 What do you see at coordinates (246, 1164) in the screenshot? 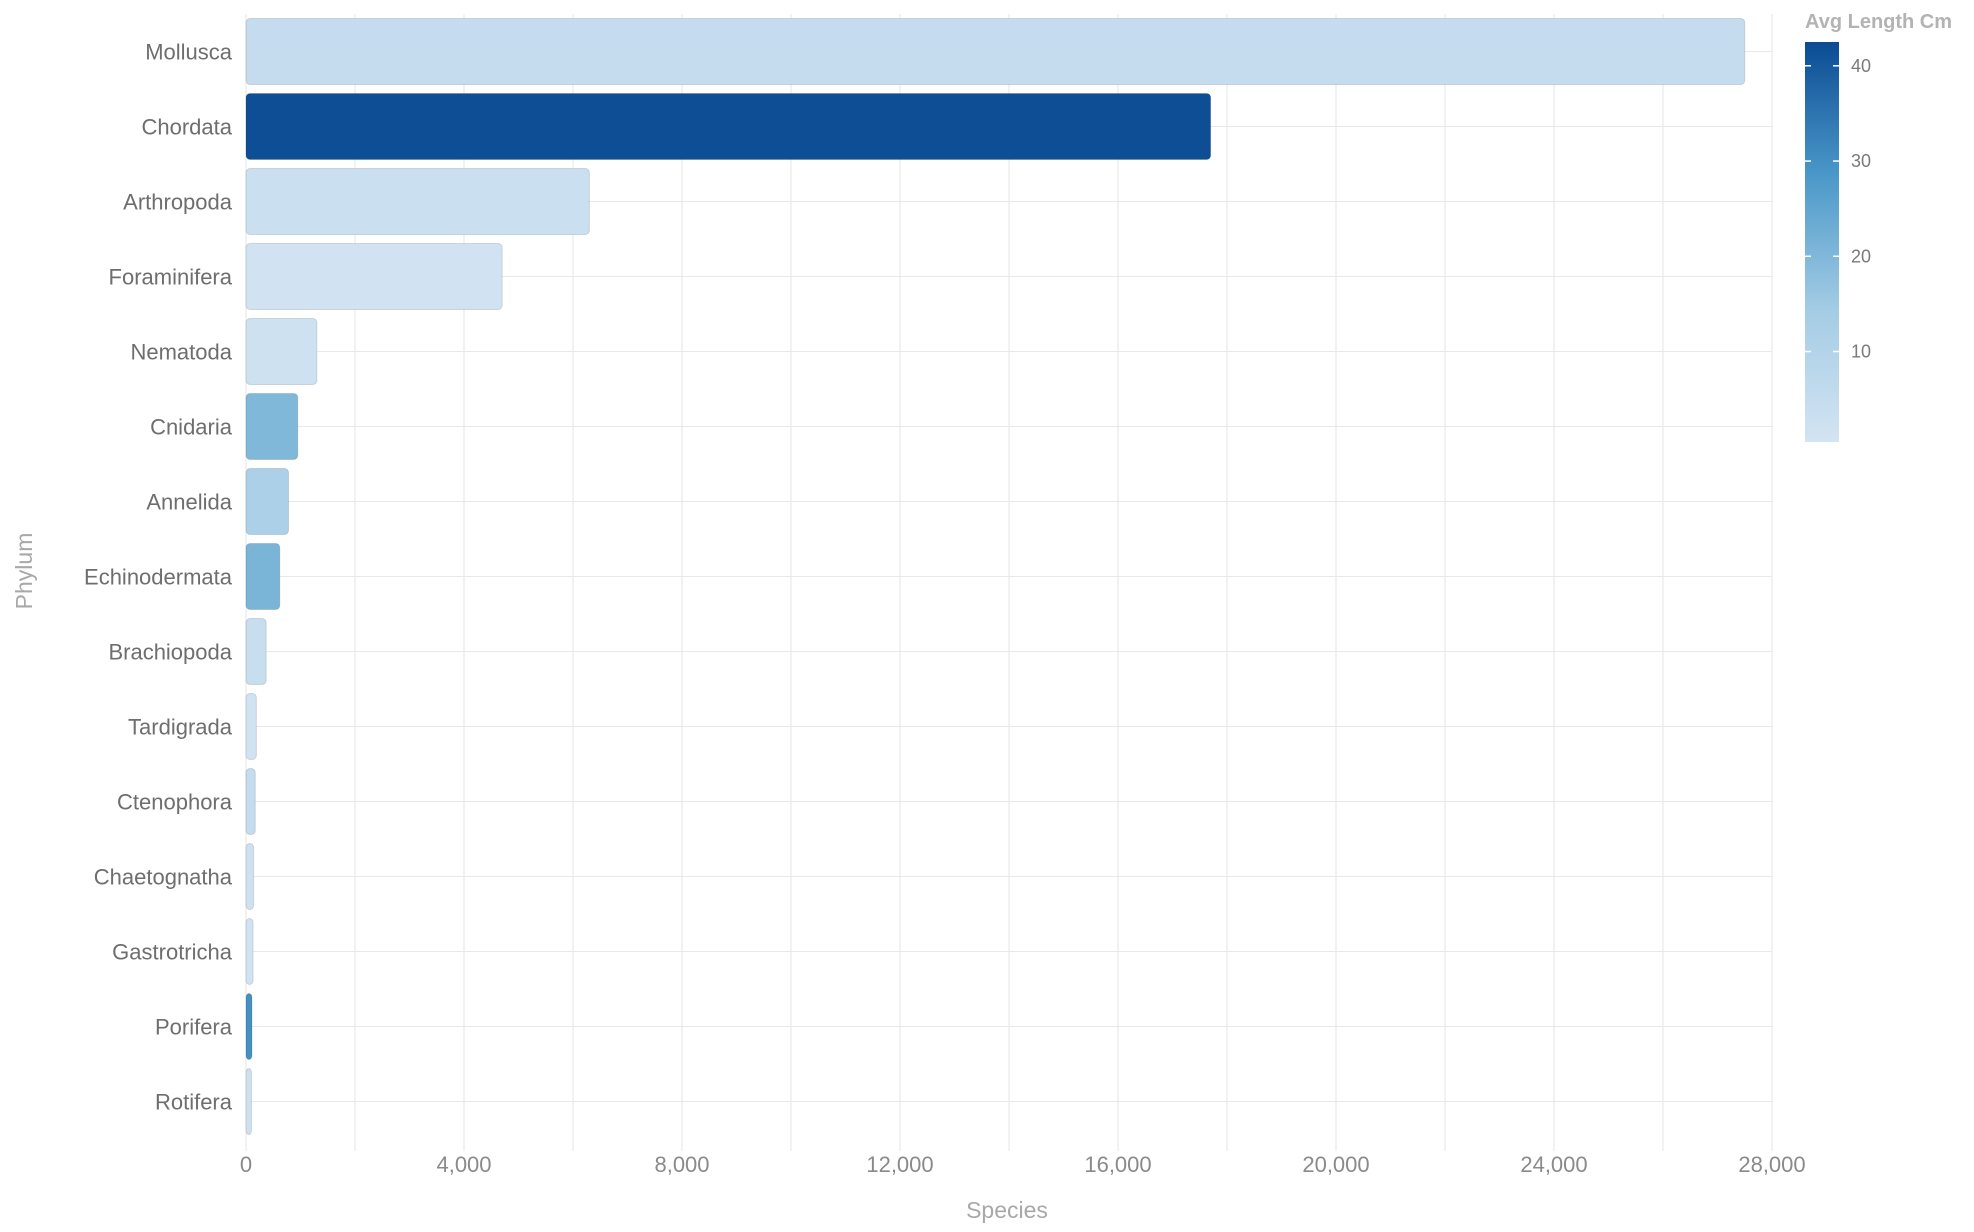
I see `x-tick-label: 0` at bounding box center [246, 1164].